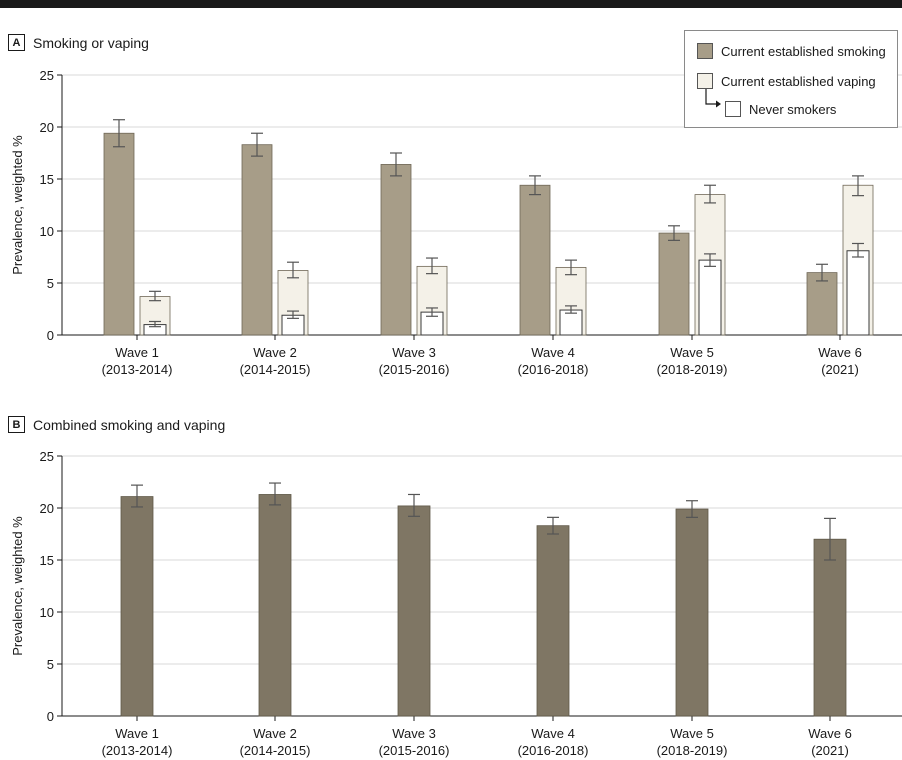 The image size is (902, 760). What do you see at coordinates (803, 51) in the screenshot?
I see `legend-label-smoking: Current established smoking` at bounding box center [803, 51].